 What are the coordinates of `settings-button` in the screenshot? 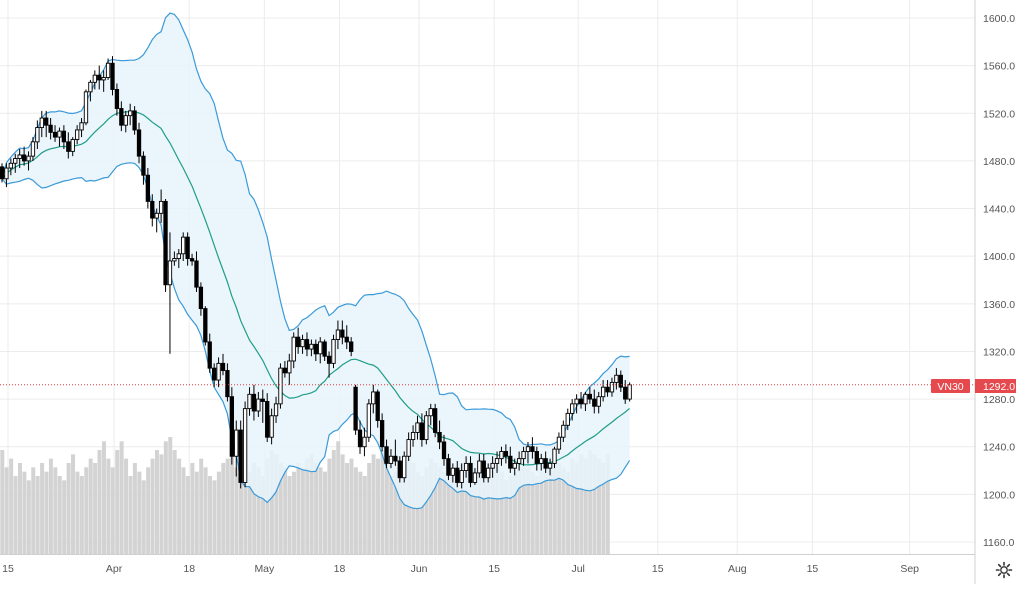 It's located at (1004, 570).